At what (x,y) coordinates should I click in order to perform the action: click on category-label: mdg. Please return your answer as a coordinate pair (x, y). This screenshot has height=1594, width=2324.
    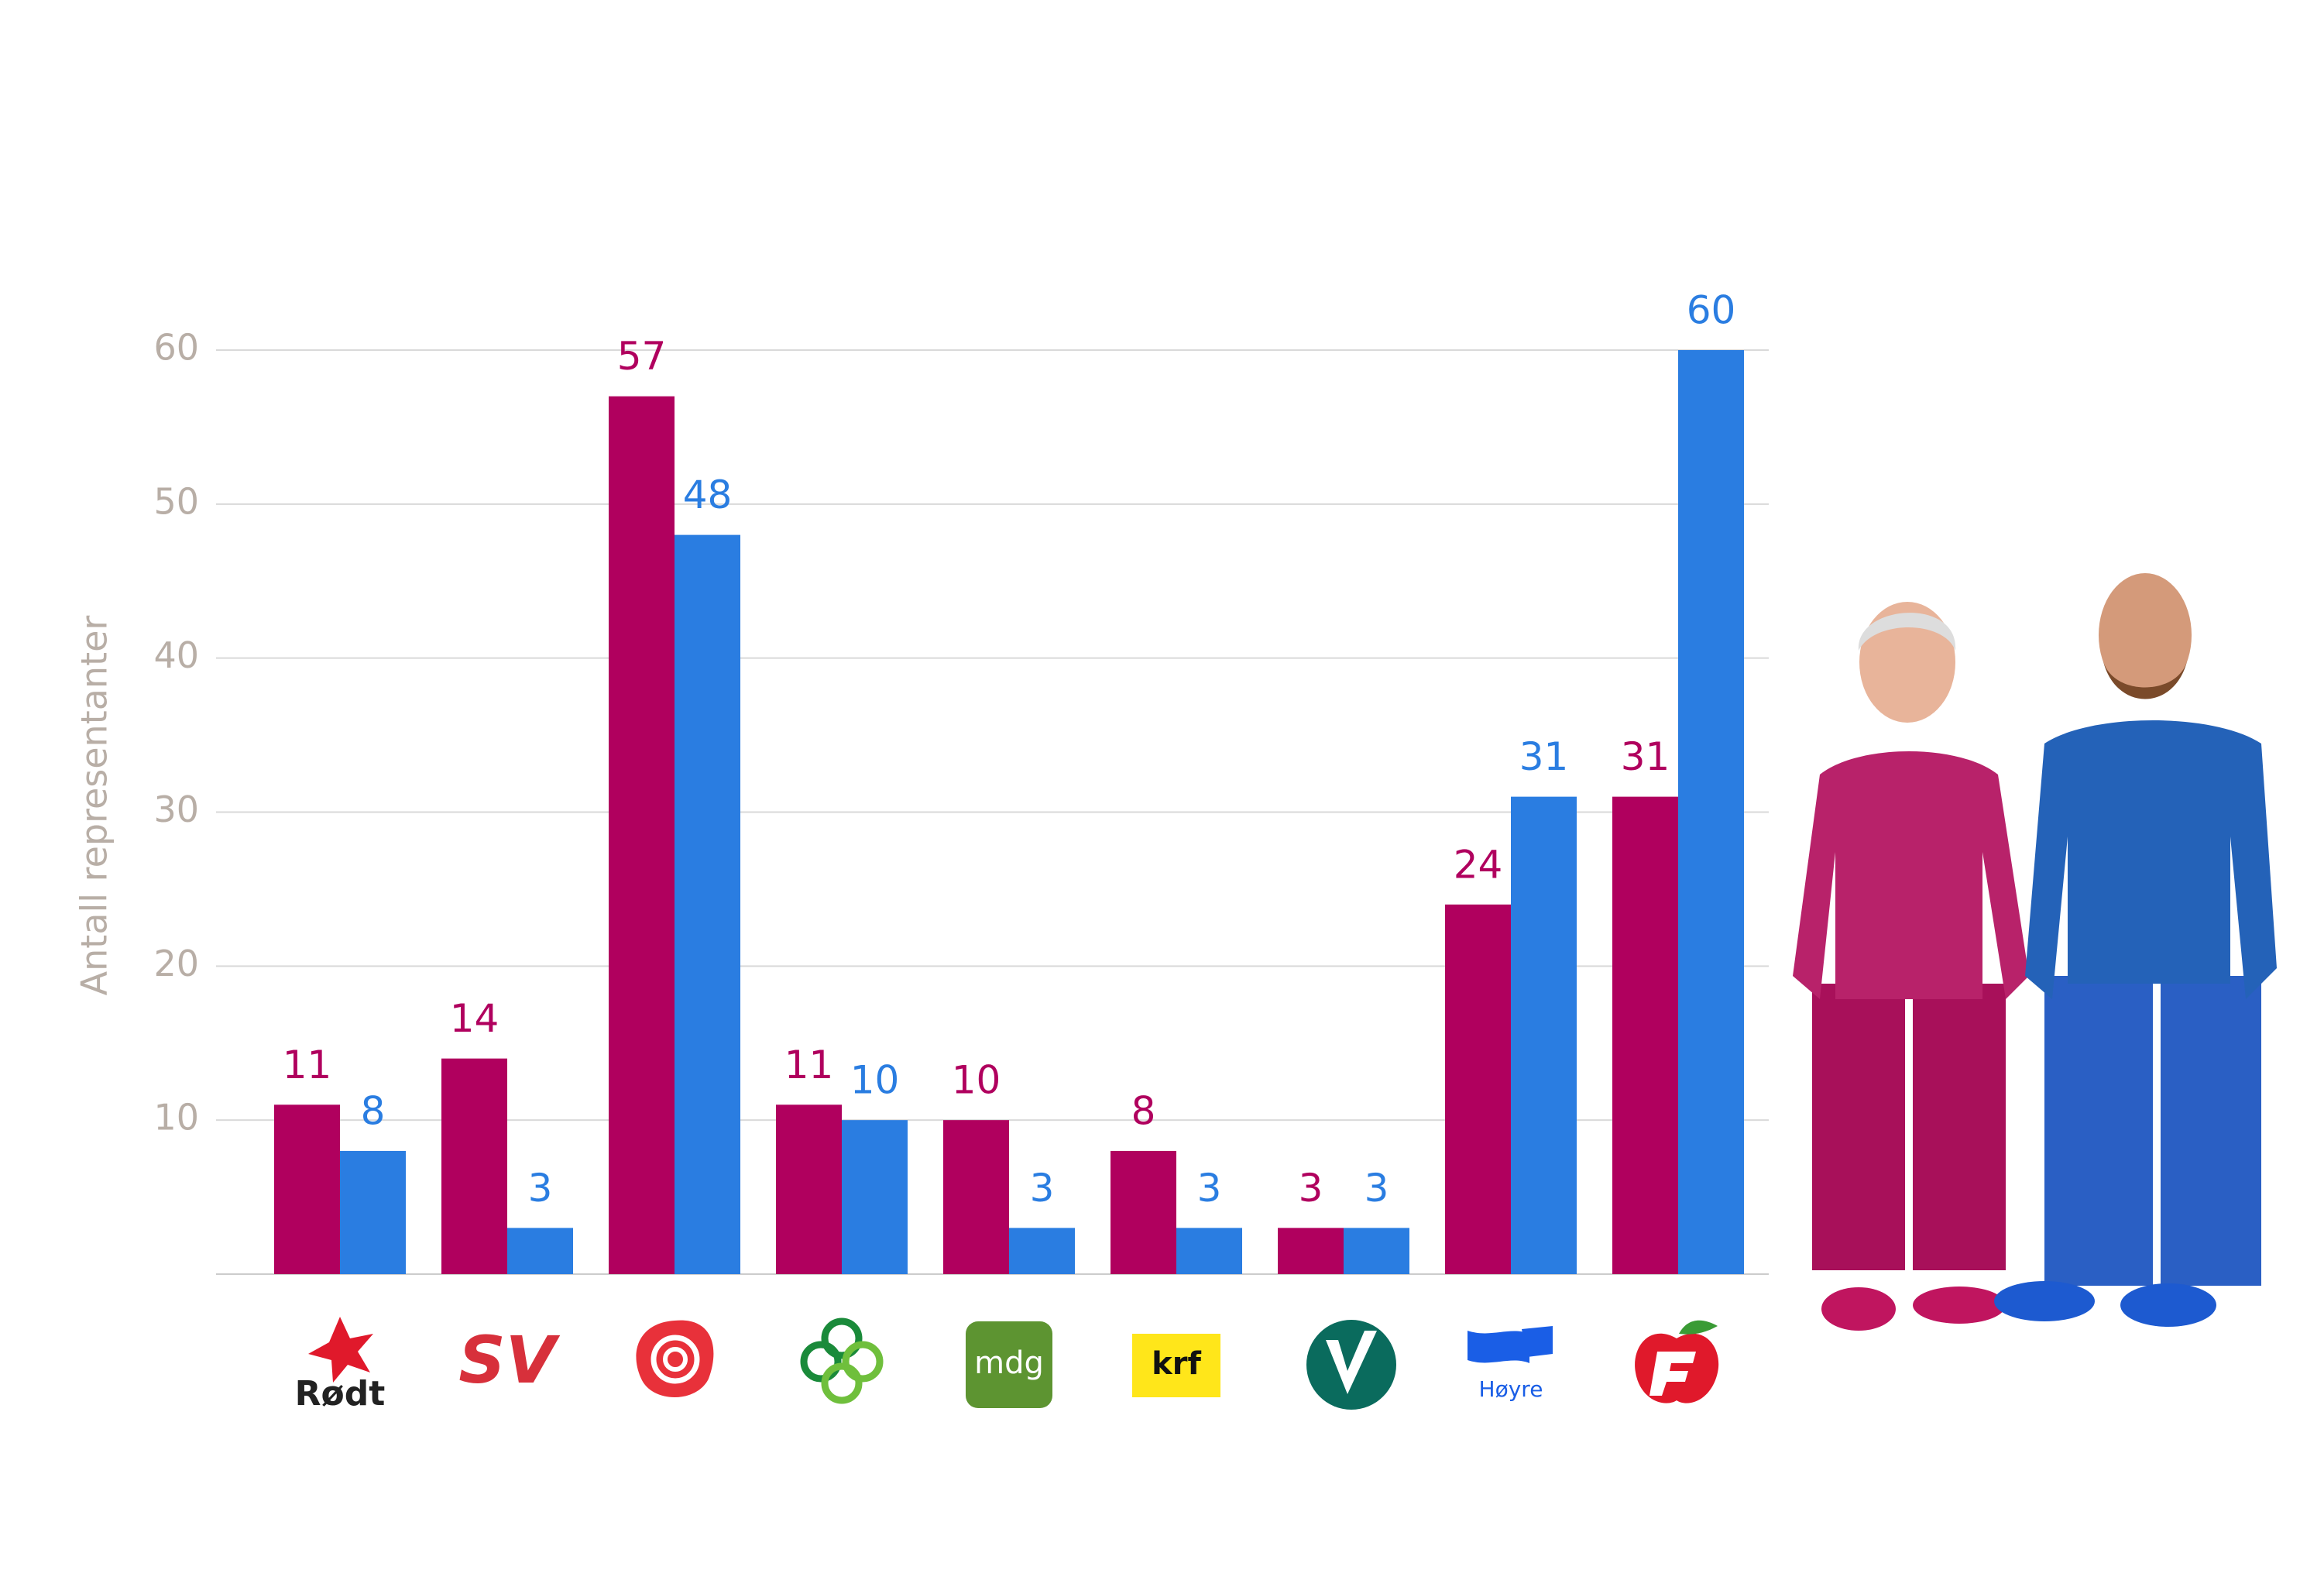
    Looking at the image, I should click on (1009, 1363).